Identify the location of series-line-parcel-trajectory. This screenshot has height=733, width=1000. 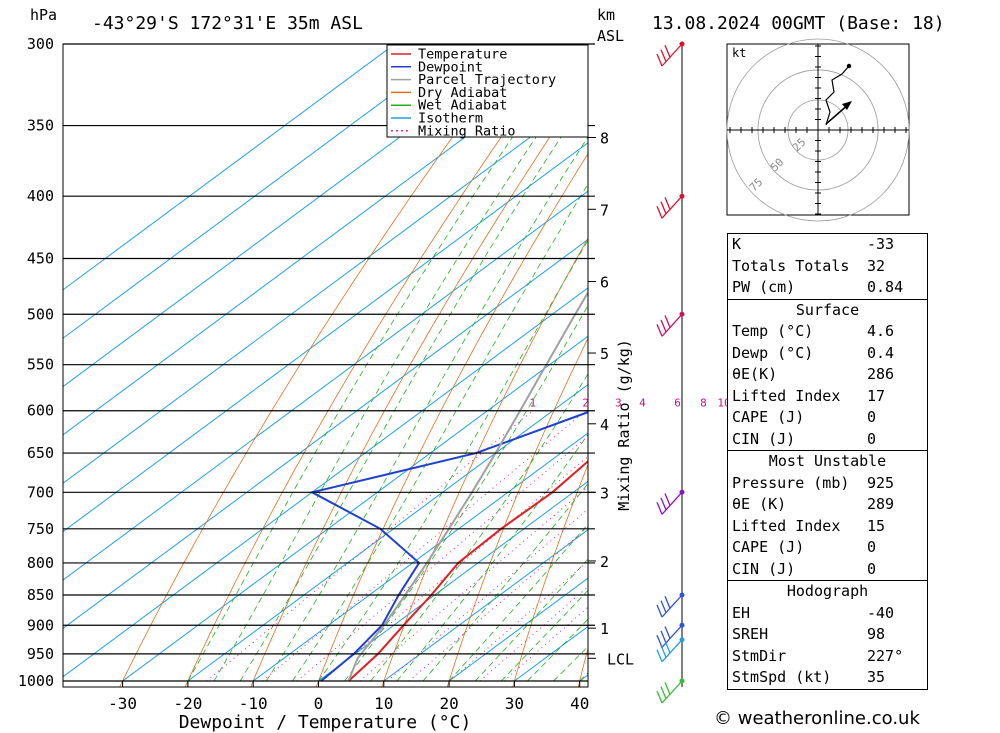
(467, 486).